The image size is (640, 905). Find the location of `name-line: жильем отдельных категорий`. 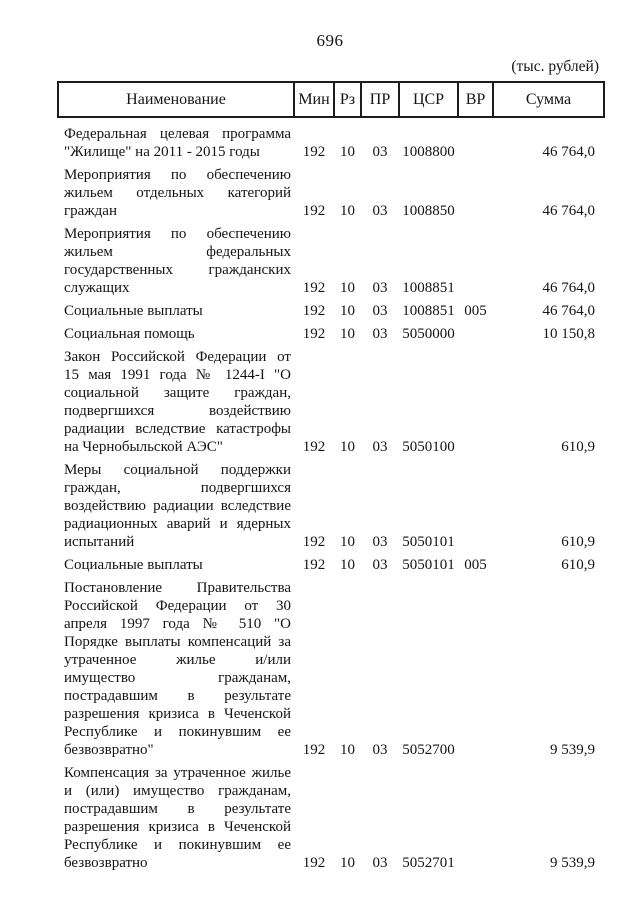

name-line: жильем отдельных категорий is located at coordinates (177, 193).